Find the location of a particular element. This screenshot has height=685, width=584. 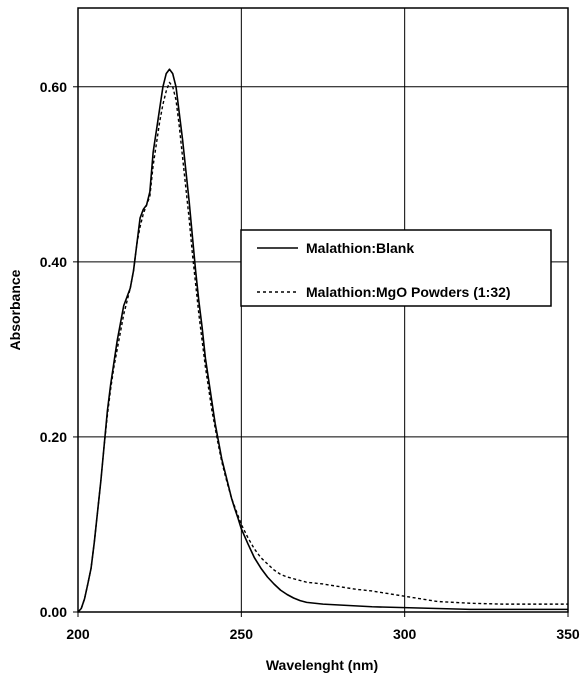

legend-label-mgo: Malathion:MgO Powders (1:32) is located at coordinates (408, 292).